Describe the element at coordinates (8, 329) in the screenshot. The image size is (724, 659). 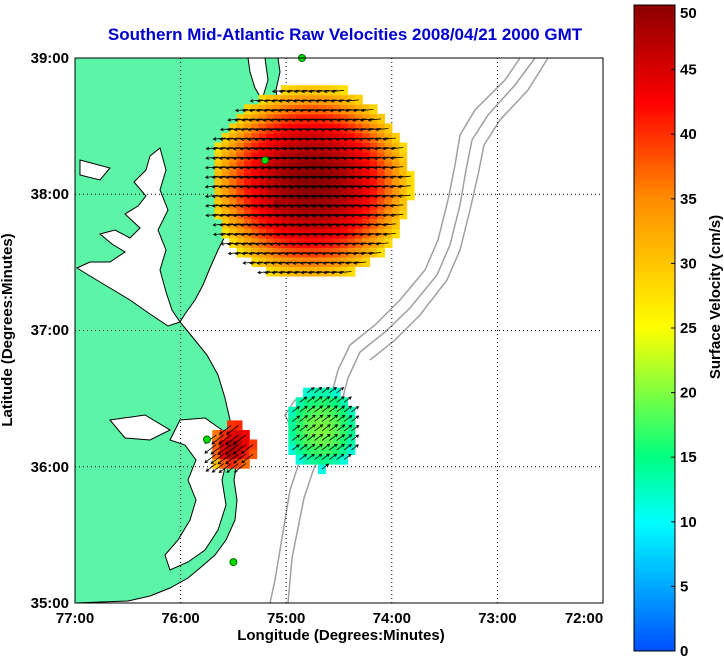
I see `y-axis-label: Latitude (Degrees:Minutes)` at that location.